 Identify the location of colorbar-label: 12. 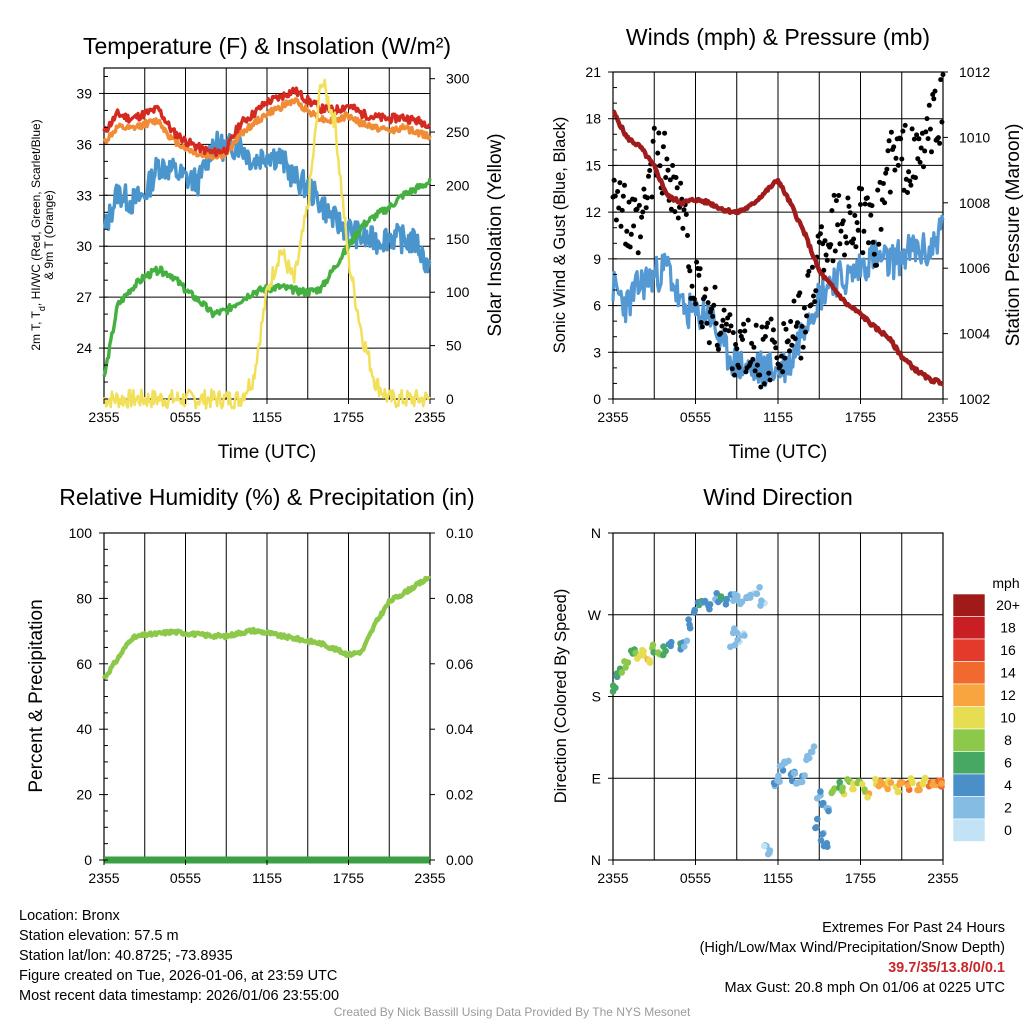
(1008, 695).